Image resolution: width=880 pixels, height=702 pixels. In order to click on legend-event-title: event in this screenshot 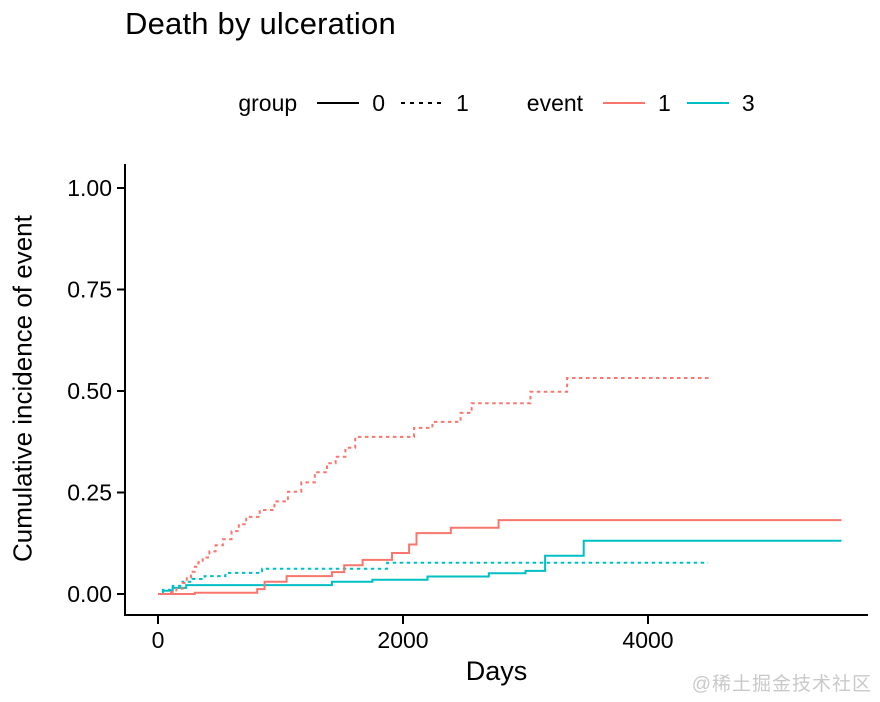, I will do `click(555, 102)`.